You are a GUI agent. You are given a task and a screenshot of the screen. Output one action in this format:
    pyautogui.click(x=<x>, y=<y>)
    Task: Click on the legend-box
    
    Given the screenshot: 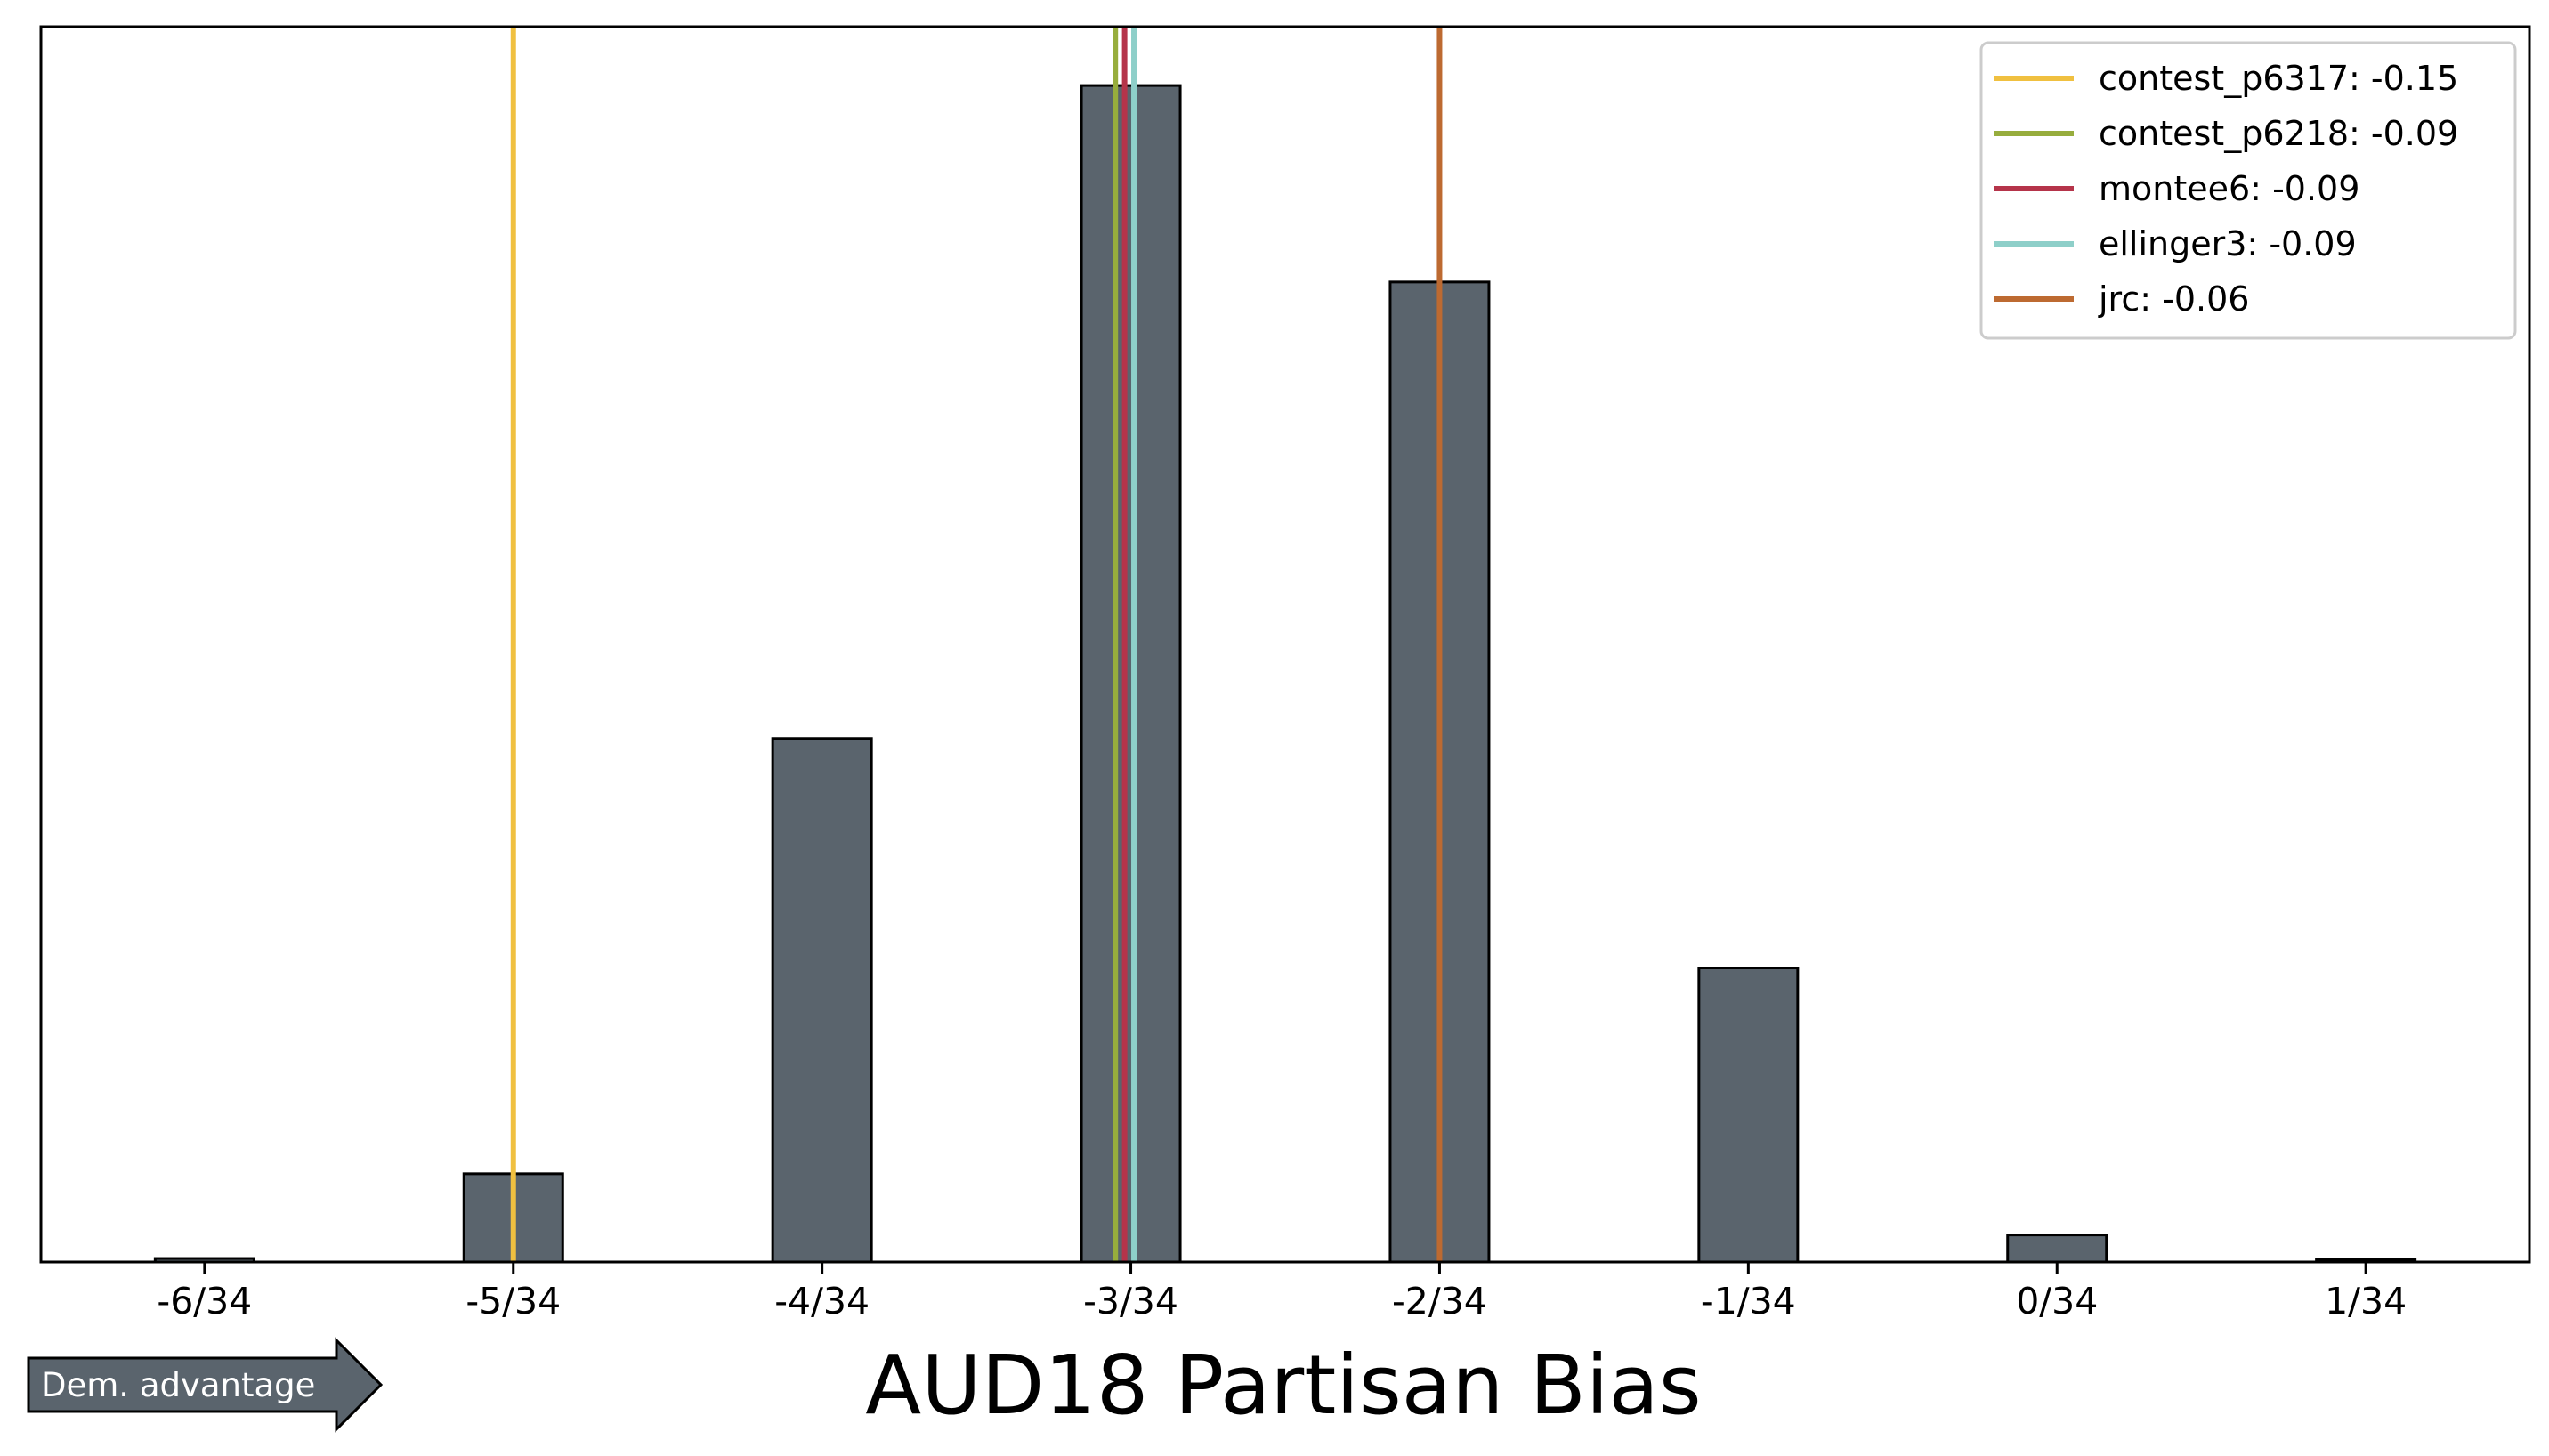 What is the action you would take?
    pyautogui.click(x=2248, y=190)
    